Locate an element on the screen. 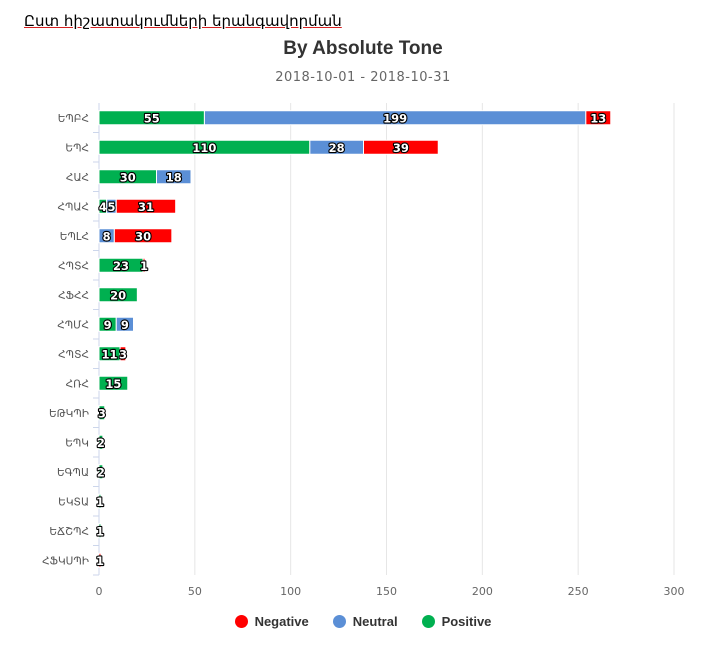  data-label: 11 is located at coordinates (110, 354).